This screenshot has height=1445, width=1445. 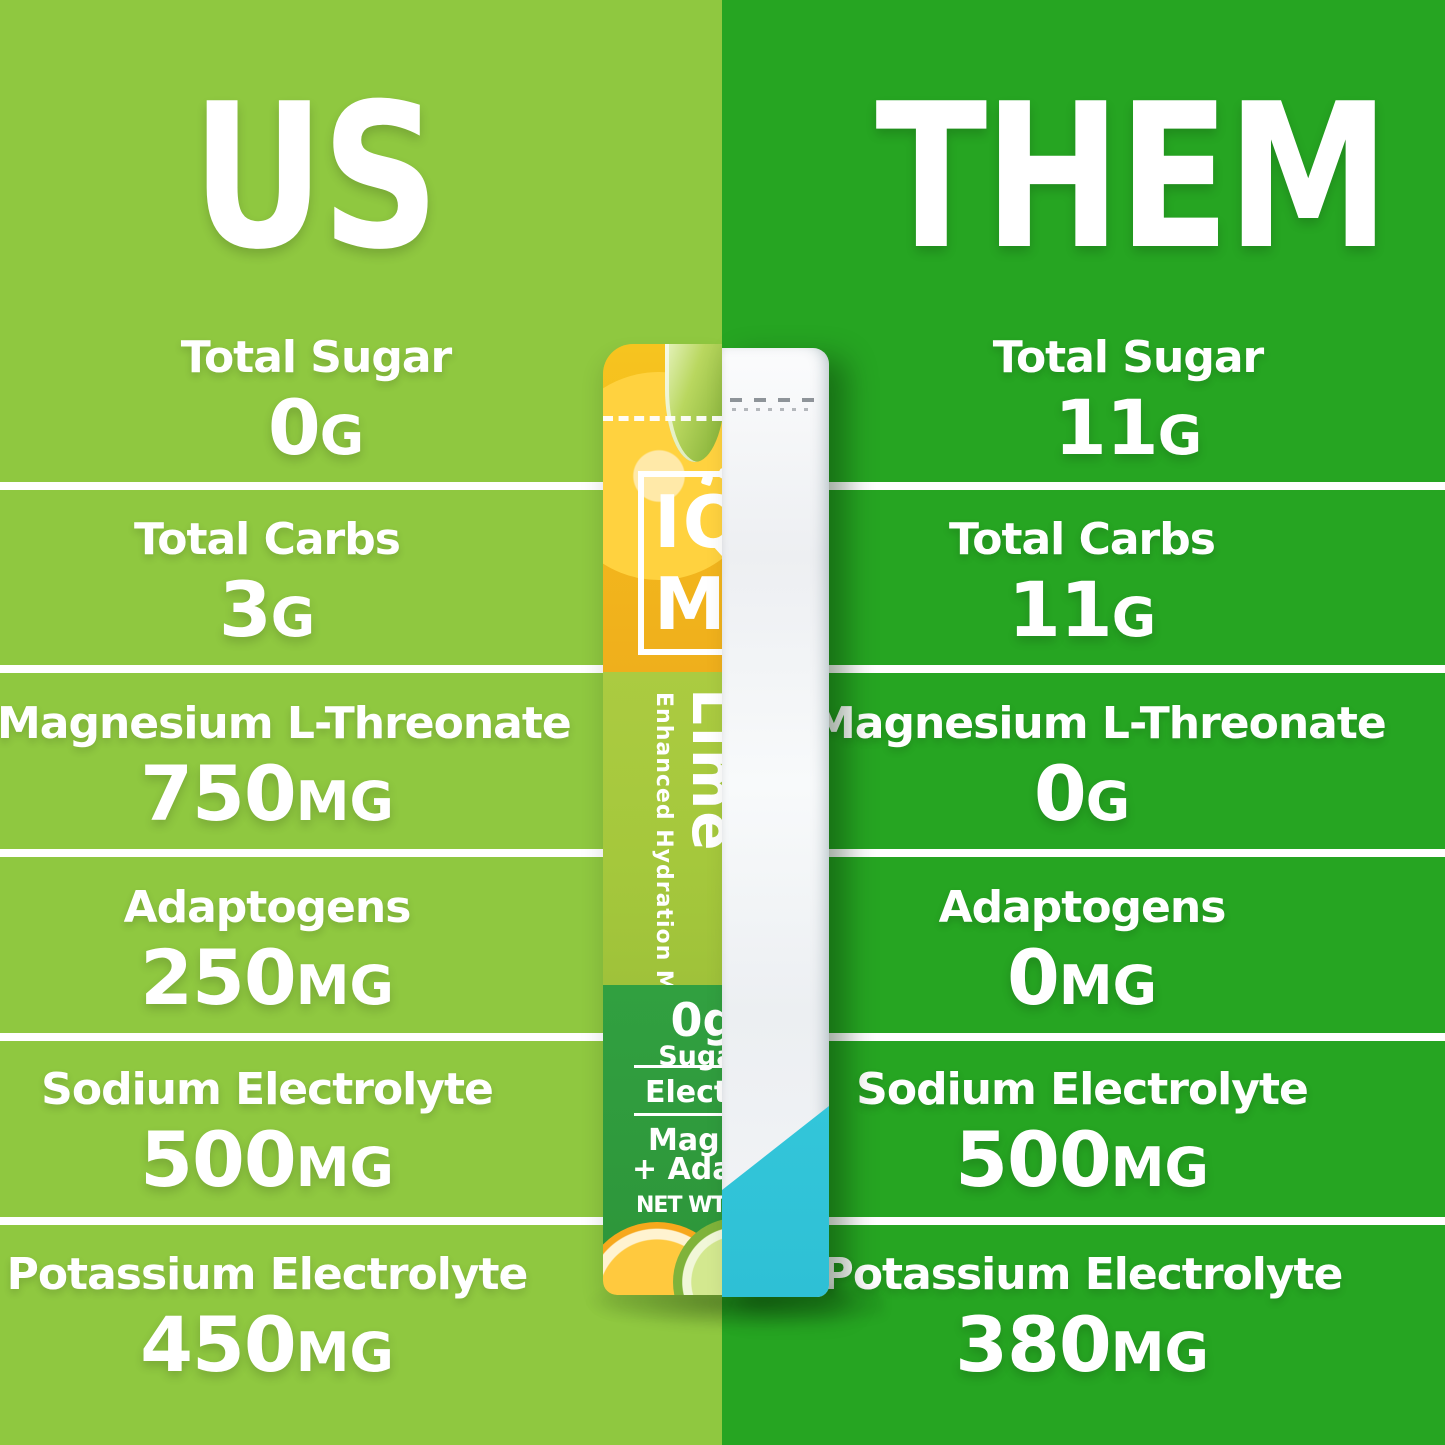 What do you see at coordinates (775, 822) in the screenshot?
I see `competitor-stick-packet` at bounding box center [775, 822].